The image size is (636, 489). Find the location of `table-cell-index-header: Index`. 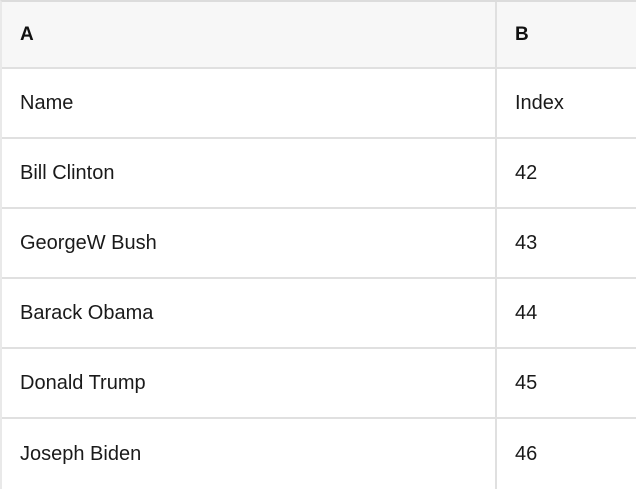

table-cell-index-header: Index is located at coordinates (539, 102).